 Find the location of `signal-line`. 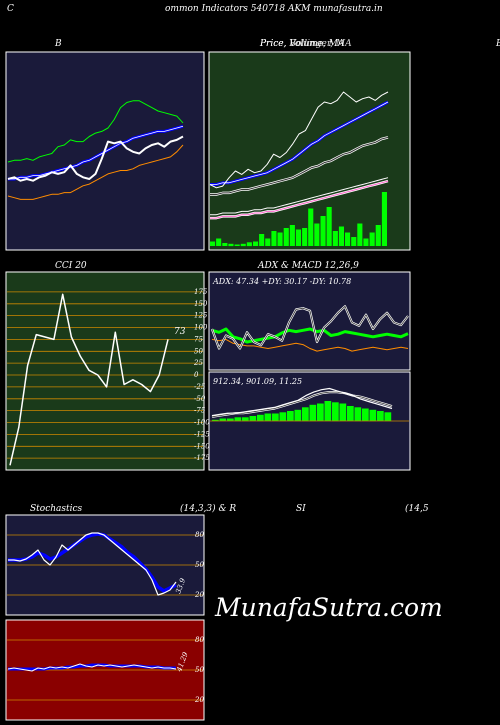

signal-line is located at coordinates (302, 404).